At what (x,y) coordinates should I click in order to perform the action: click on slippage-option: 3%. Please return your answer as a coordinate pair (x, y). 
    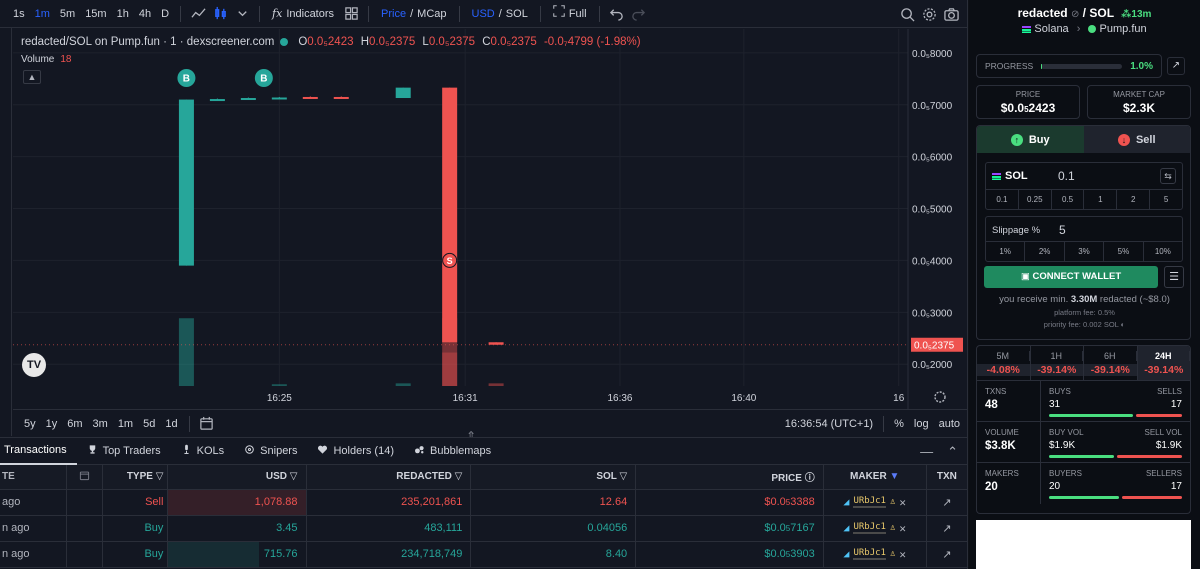
    Looking at the image, I should click on (1085, 251).